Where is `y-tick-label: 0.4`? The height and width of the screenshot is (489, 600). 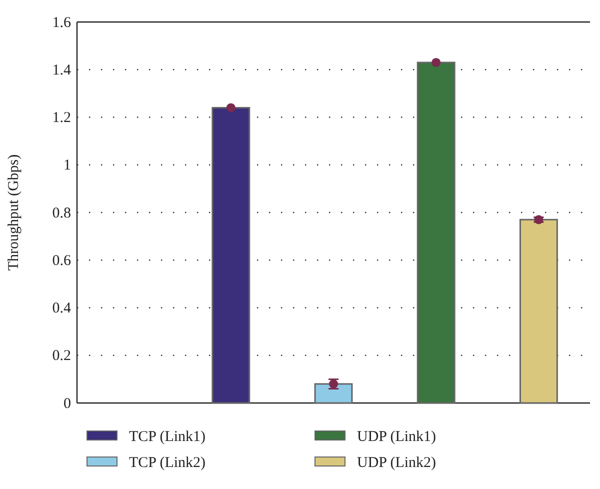
y-tick-label: 0.4 is located at coordinates (62, 308).